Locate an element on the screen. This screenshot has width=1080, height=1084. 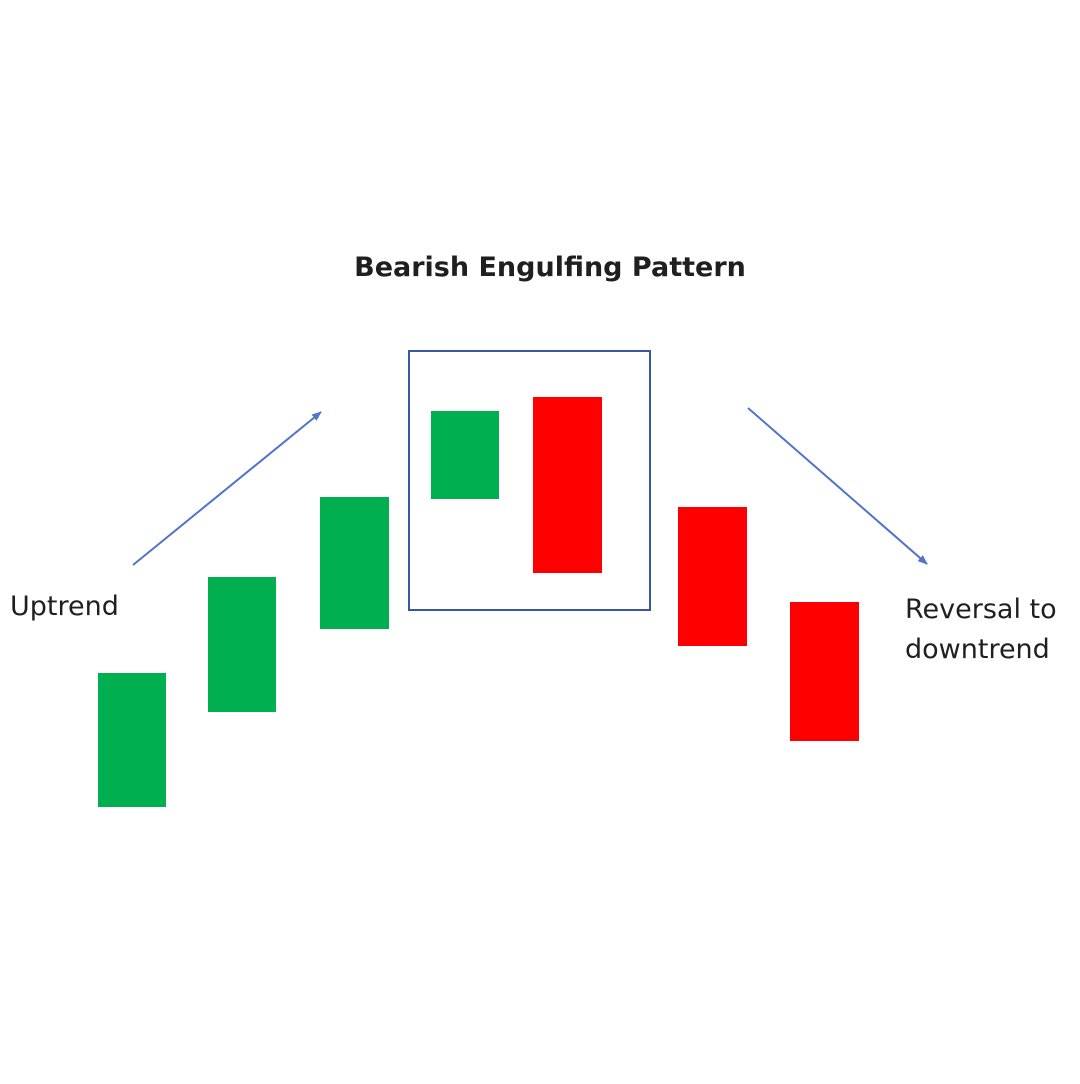
candle-6-bearish is located at coordinates (712, 576).